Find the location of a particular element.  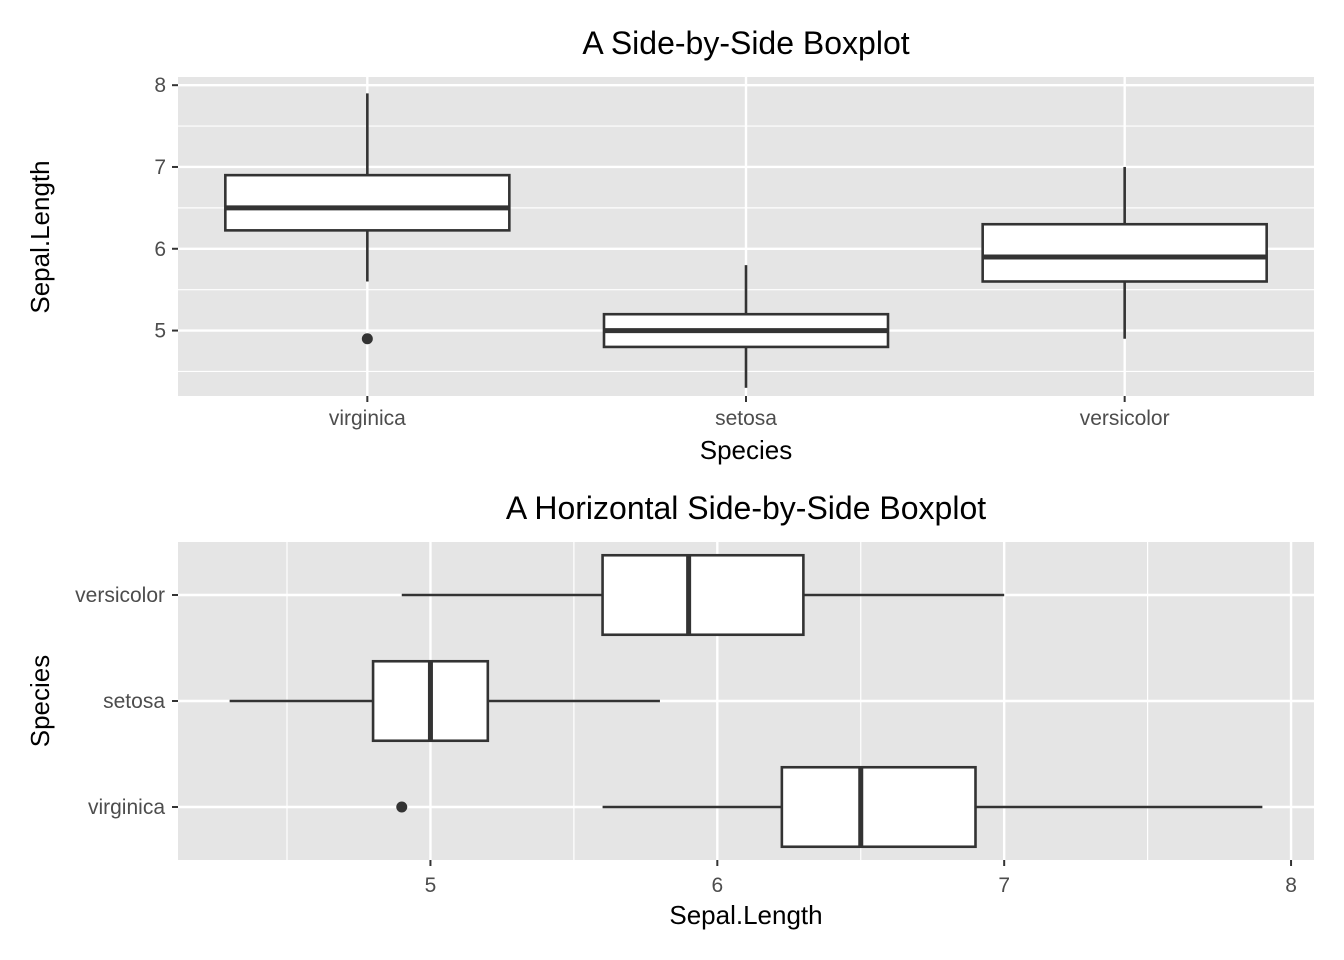

x-axis-title: Sepal.Length is located at coordinates (745, 915).